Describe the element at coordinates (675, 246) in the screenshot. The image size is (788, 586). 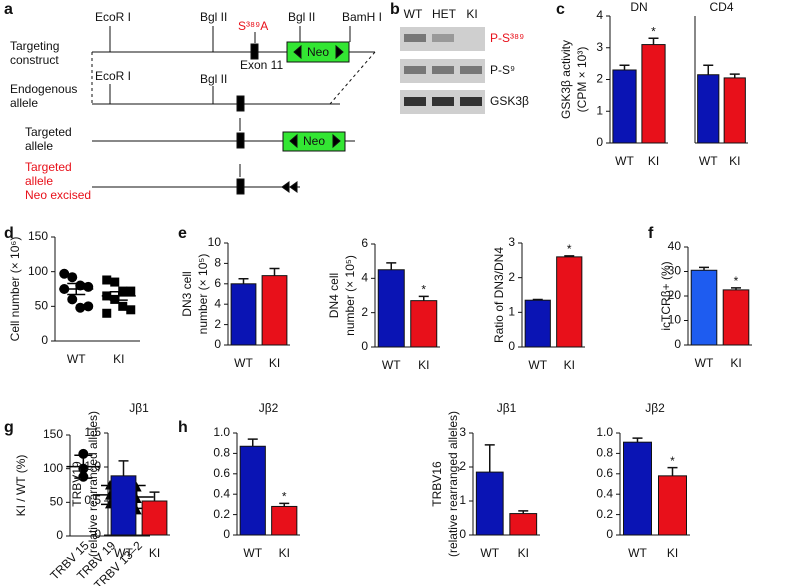
I see `y-tick-label: 40` at that location.